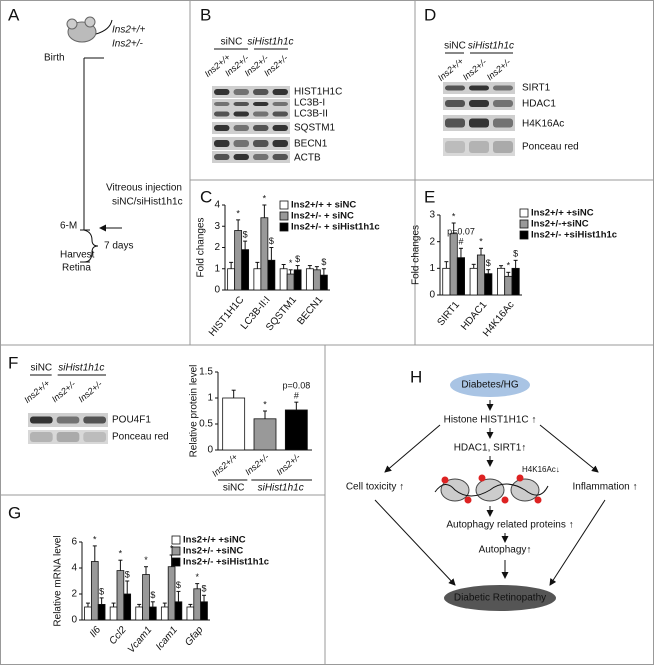  Describe the element at coordinates (224, 465) in the screenshot. I see `x-tick-label: Ins2+/+` at that location.